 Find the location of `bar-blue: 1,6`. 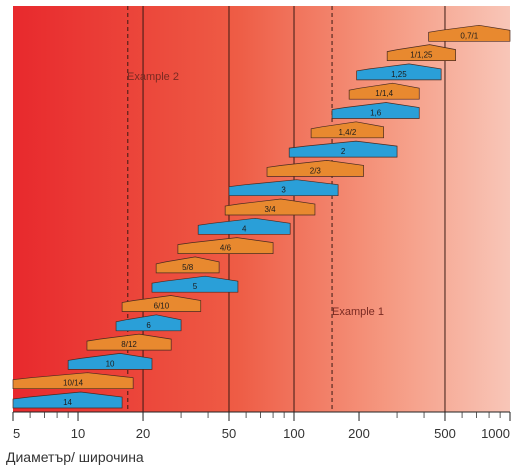

bar-blue: 1,6 is located at coordinates (375, 110).